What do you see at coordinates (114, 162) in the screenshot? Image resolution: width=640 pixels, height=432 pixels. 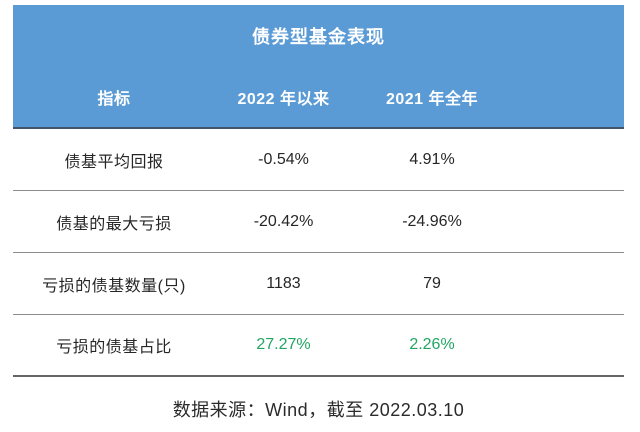 I see `row-label: 债基平均回报` at bounding box center [114, 162].